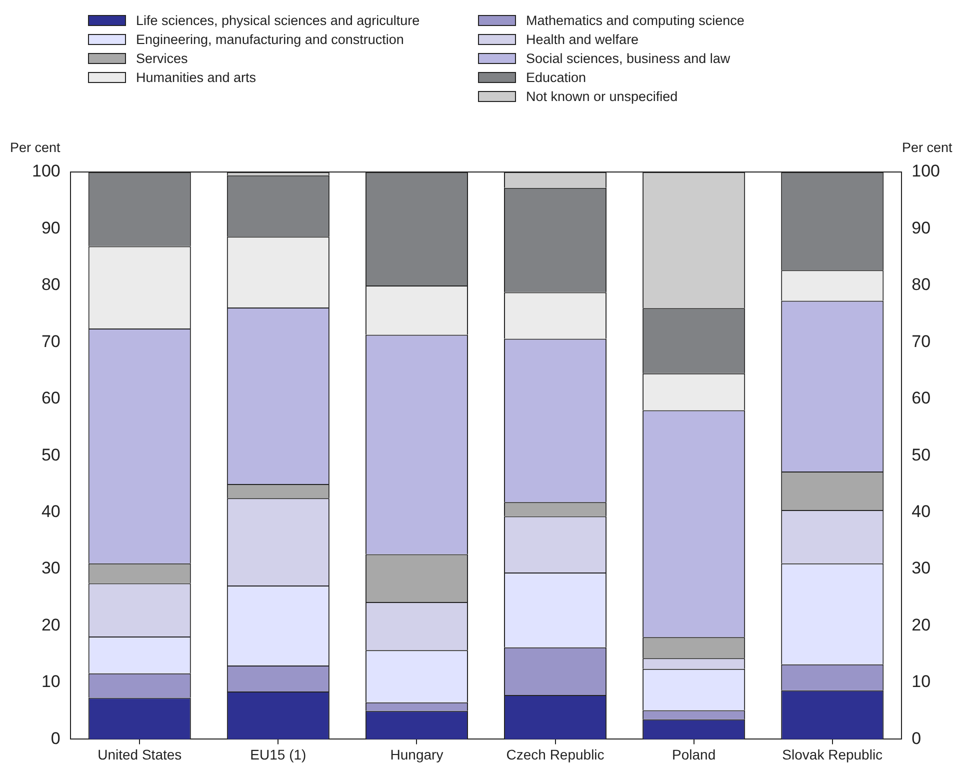  Describe the element at coordinates (556, 77) in the screenshot. I see `legend-label: Education` at that location.